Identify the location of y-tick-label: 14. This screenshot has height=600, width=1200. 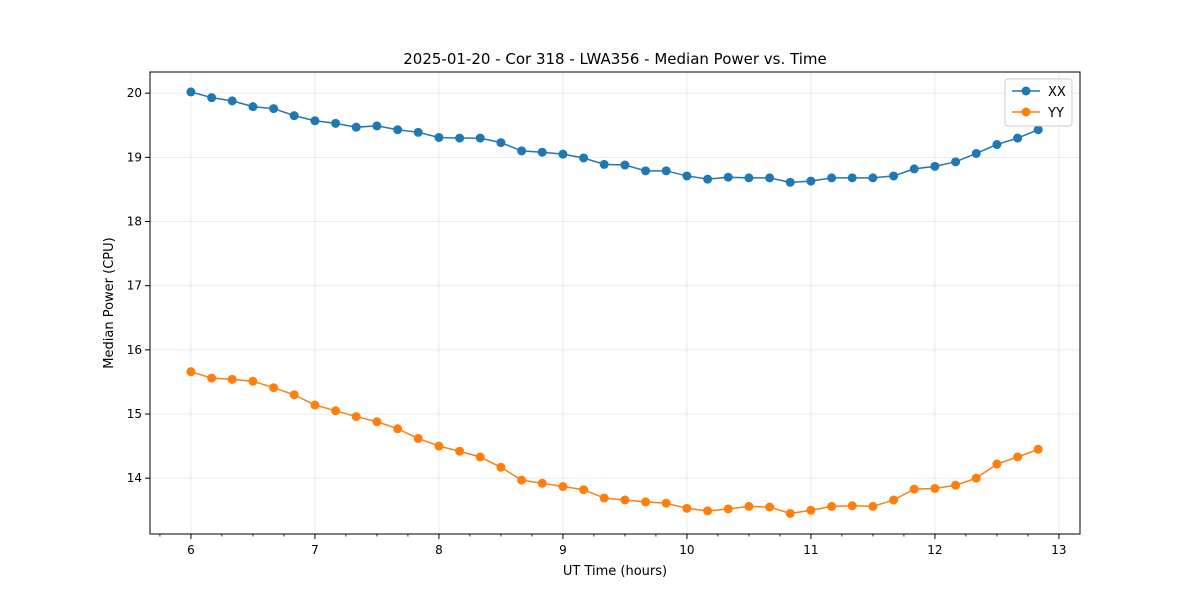
(134, 478).